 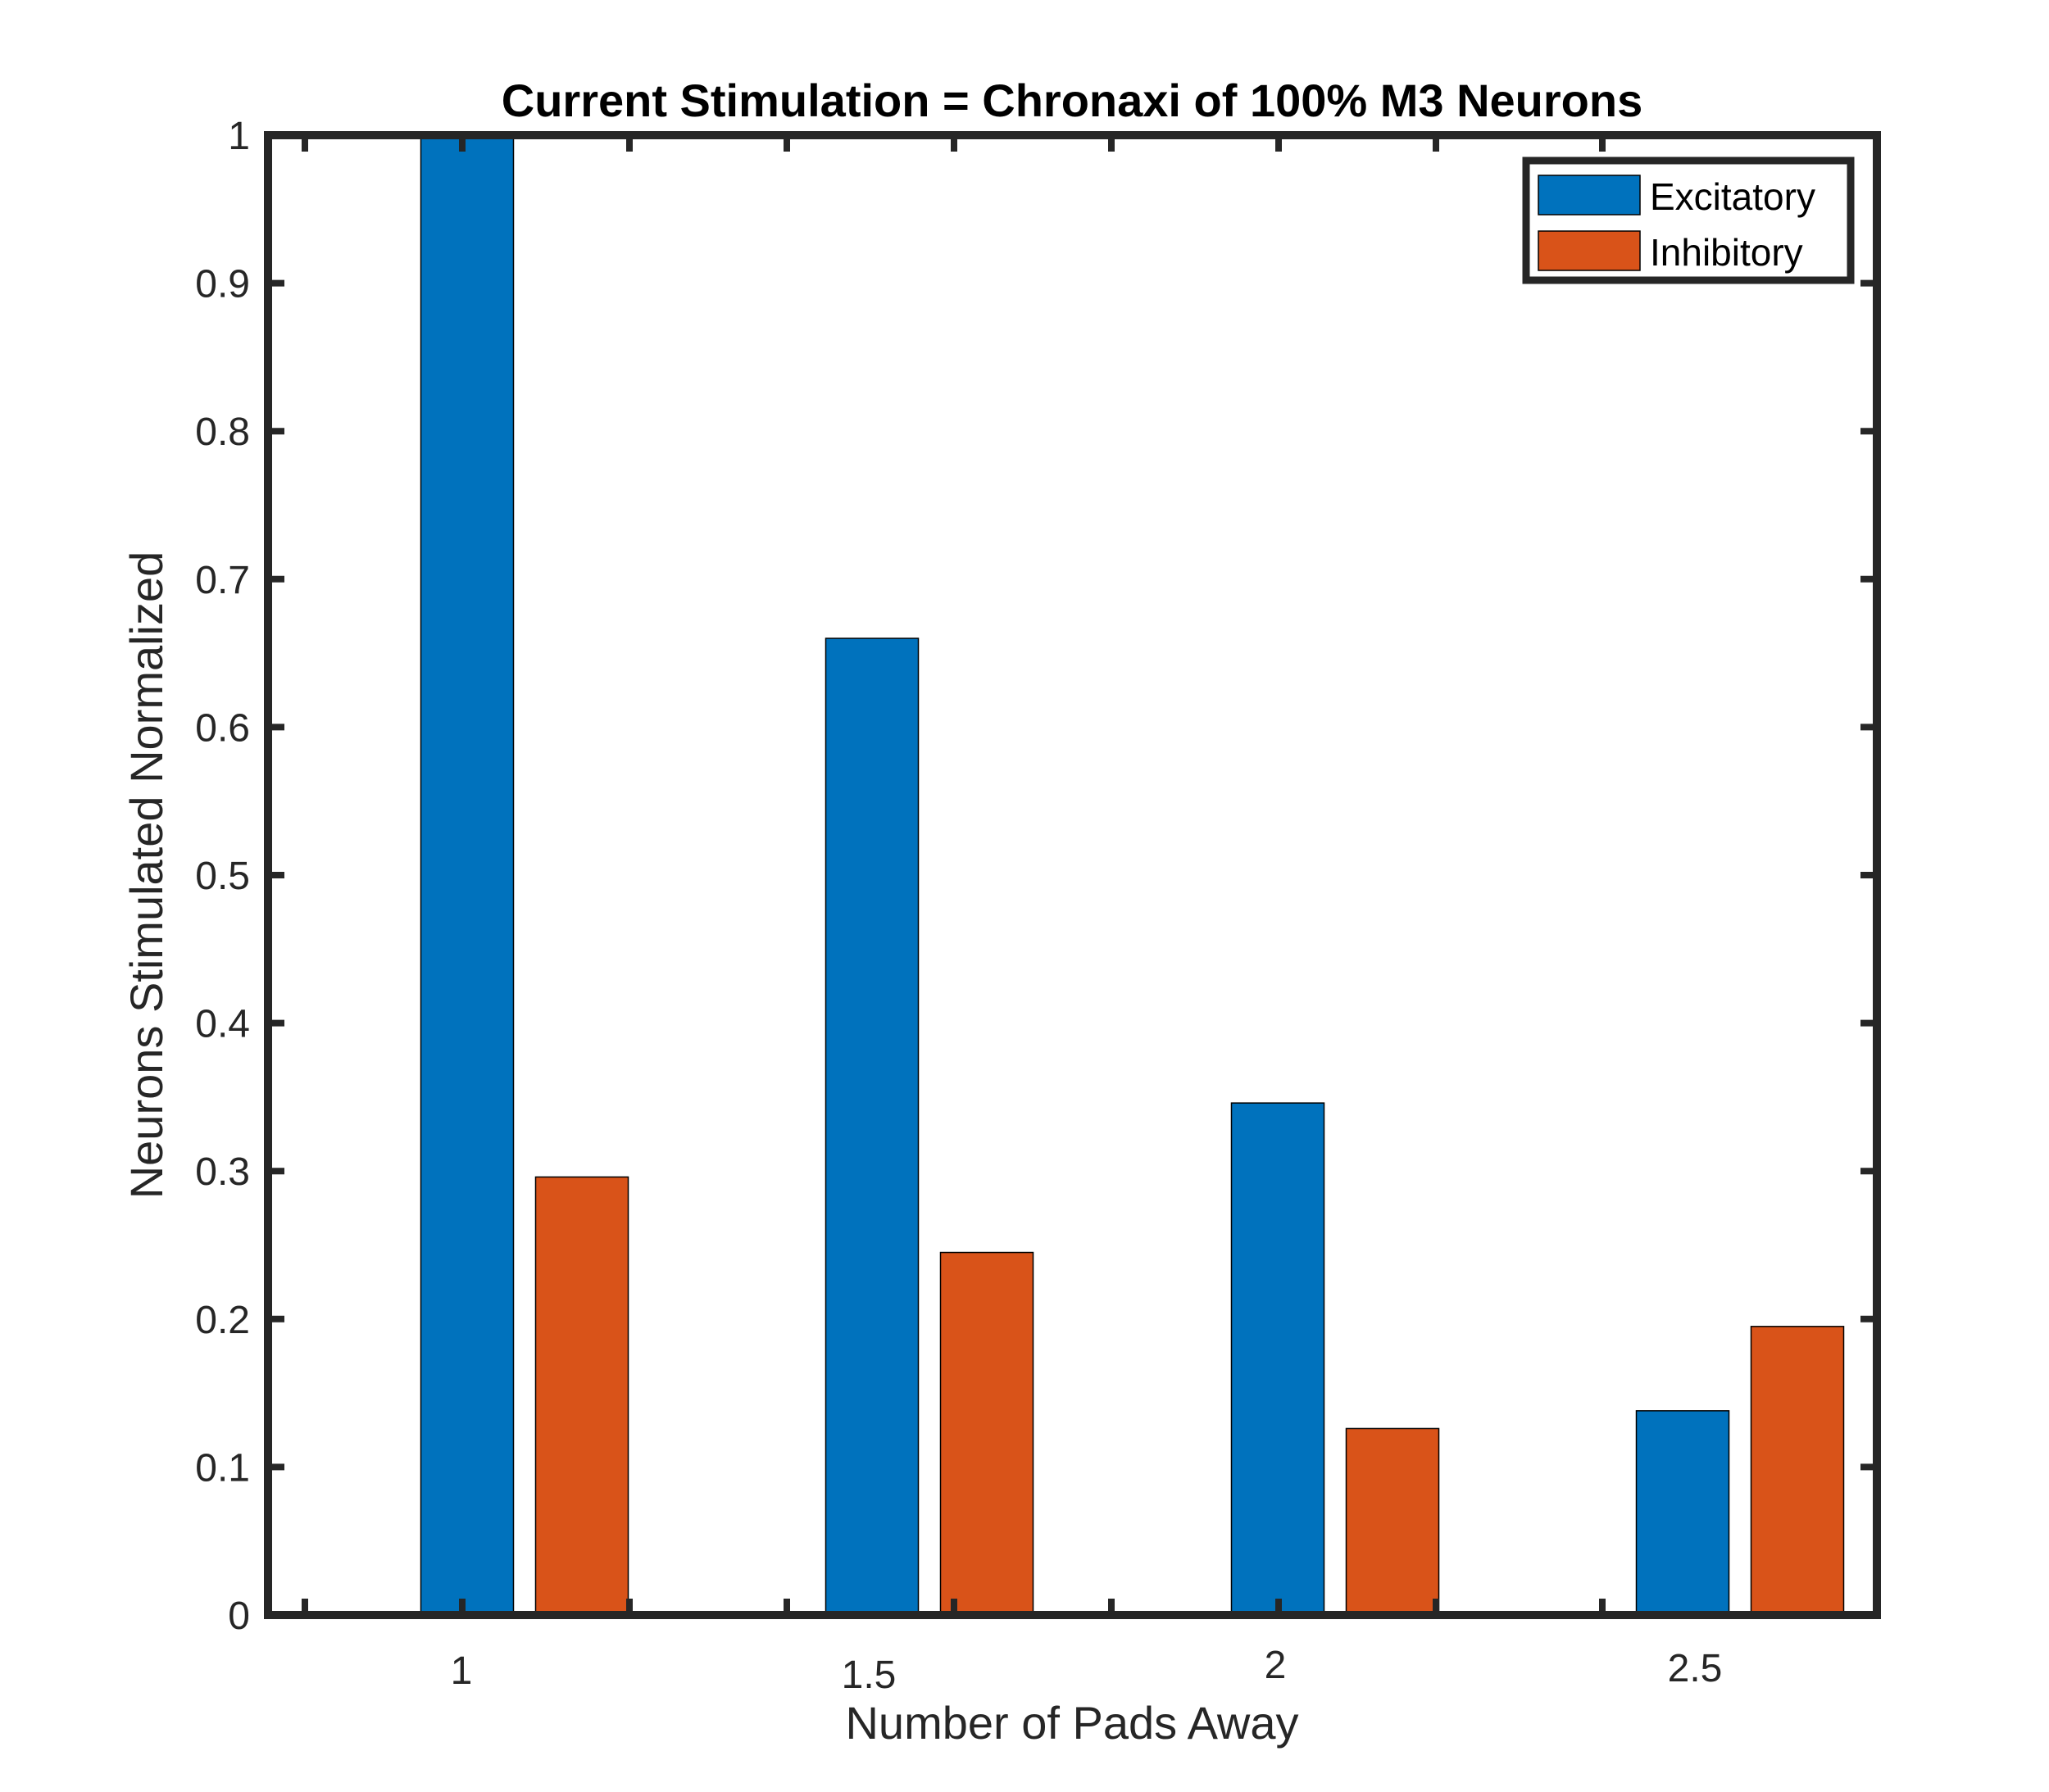 I want to click on x-axis-label: Number of Pads Away, so click(x=1071, y=1723).